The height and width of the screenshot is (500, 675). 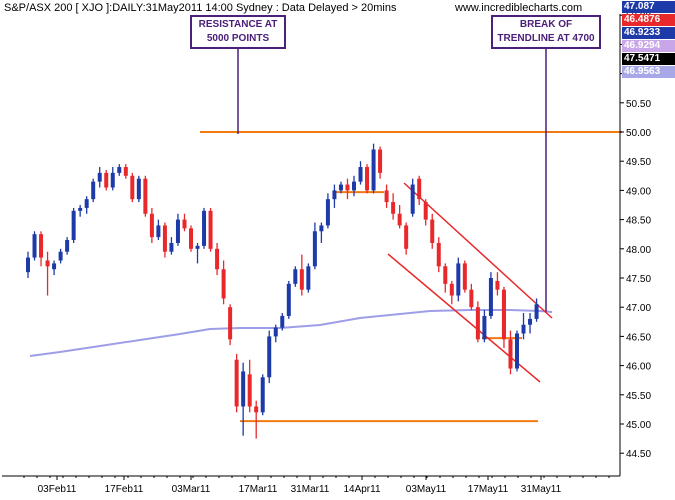 I want to click on y-tick-label-6: 47.50, so click(x=638, y=279).